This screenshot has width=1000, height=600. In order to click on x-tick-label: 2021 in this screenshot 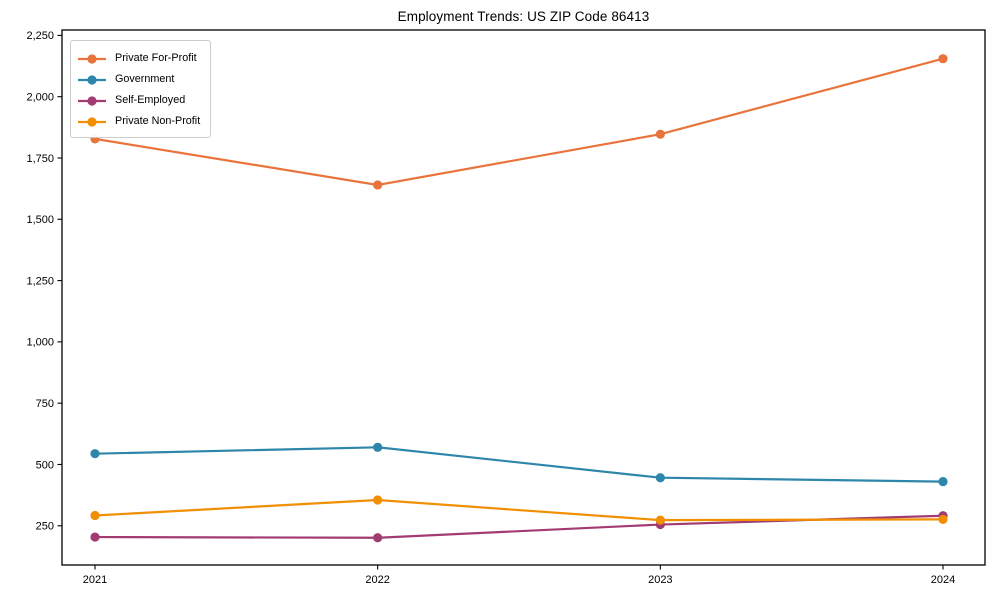, I will do `click(95, 580)`.